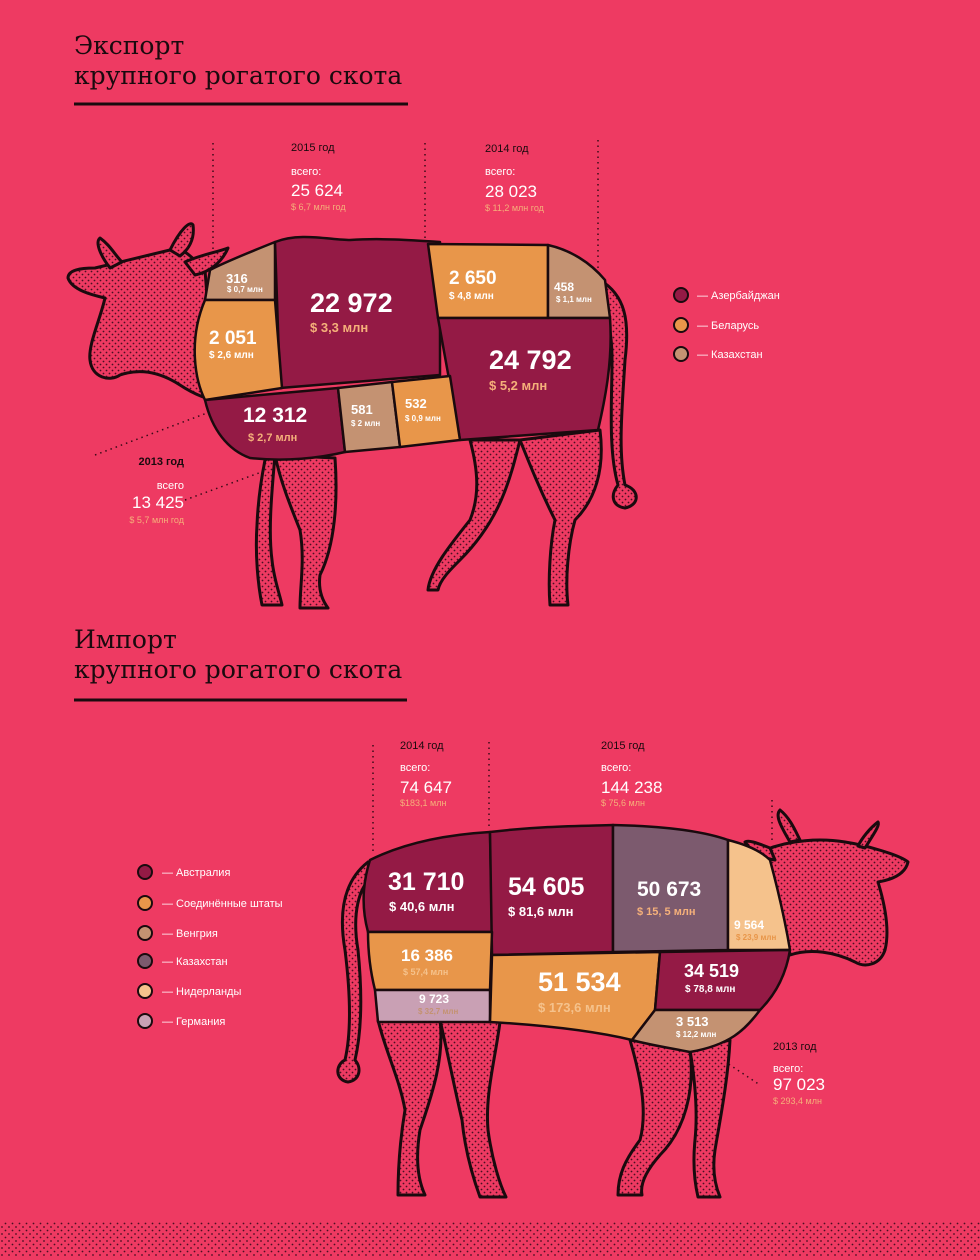  What do you see at coordinates (190, 934) in the screenshot?
I see `legend-label: — Венгрия` at bounding box center [190, 934].